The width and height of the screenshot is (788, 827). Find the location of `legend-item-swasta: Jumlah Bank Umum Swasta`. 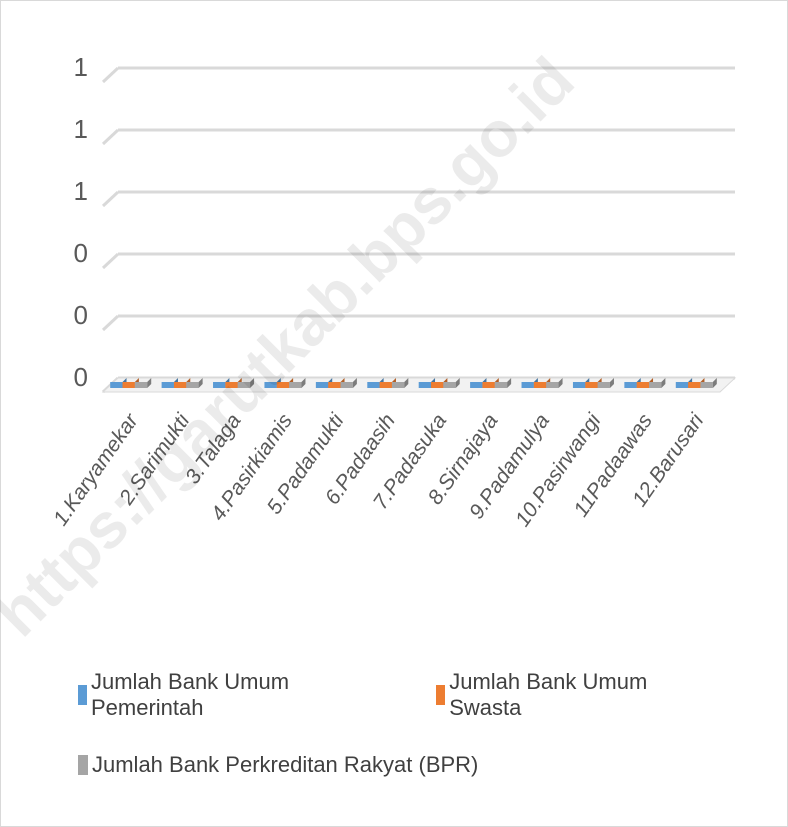

legend-item-swasta: Jumlah Bank Umum Swasta is located at coordinates (567, 695).